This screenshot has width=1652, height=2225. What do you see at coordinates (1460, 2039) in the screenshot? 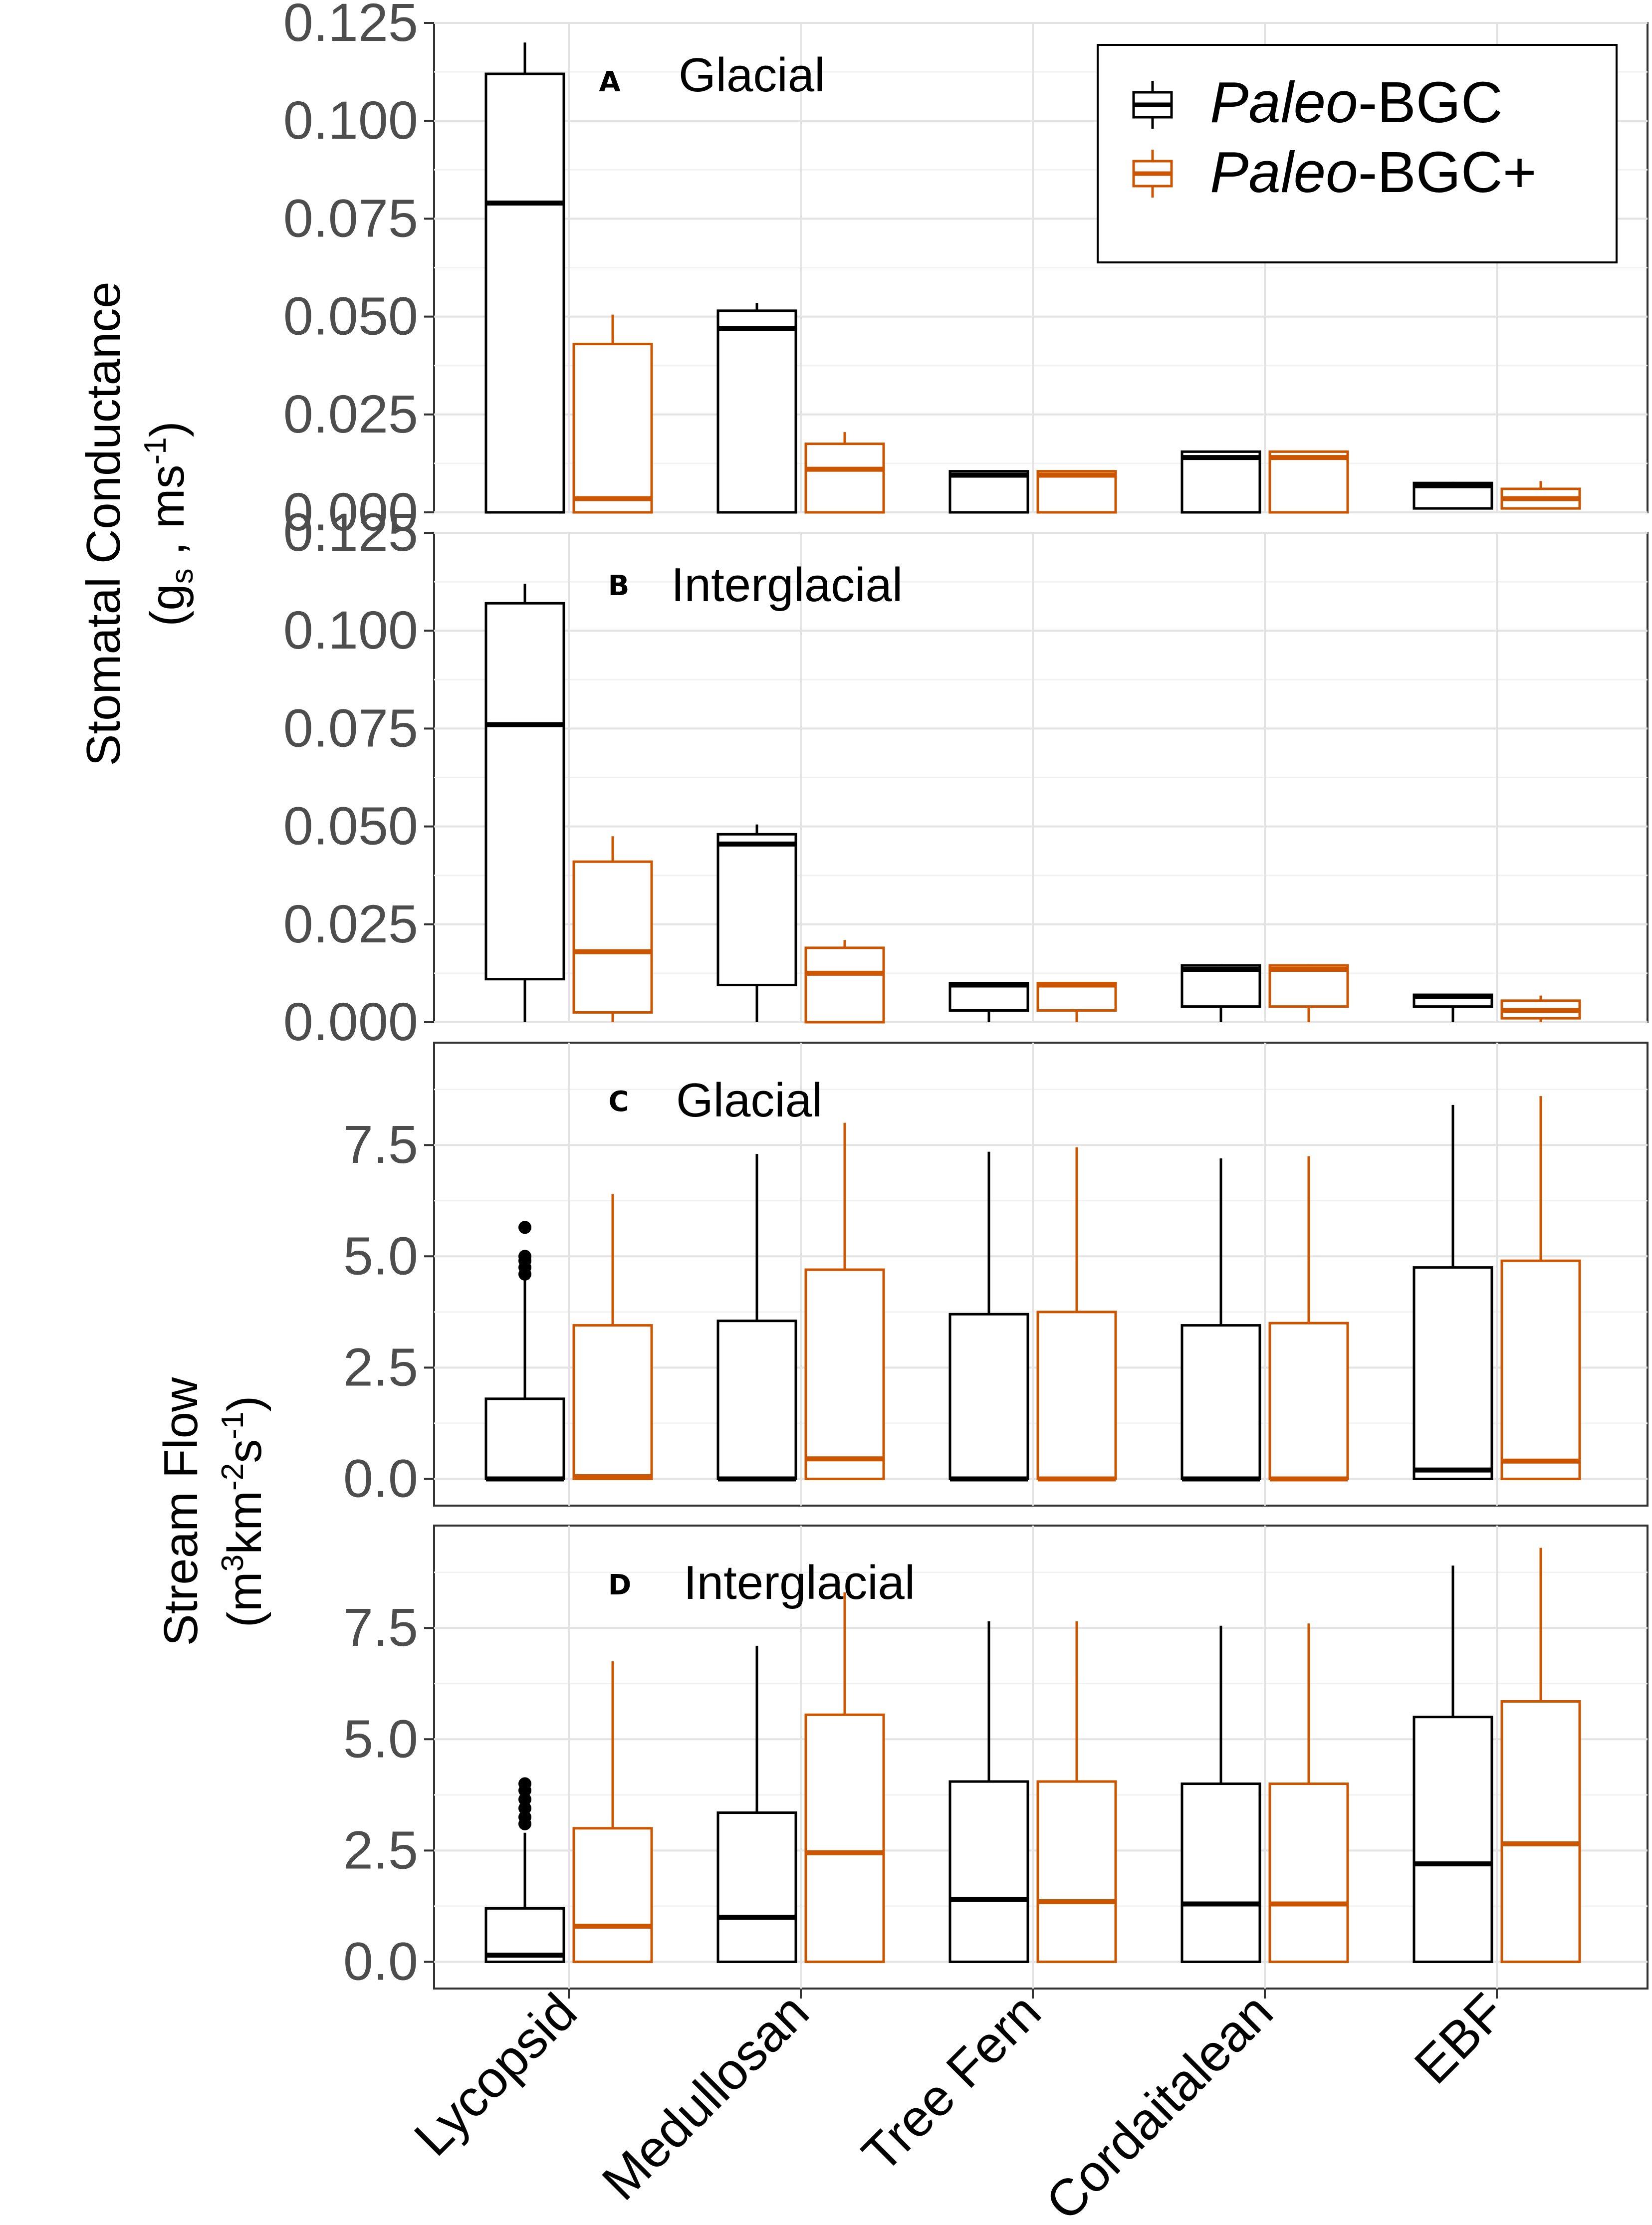
I see `x-label-ebf: EBF` at bounding box center [1460, 2039].